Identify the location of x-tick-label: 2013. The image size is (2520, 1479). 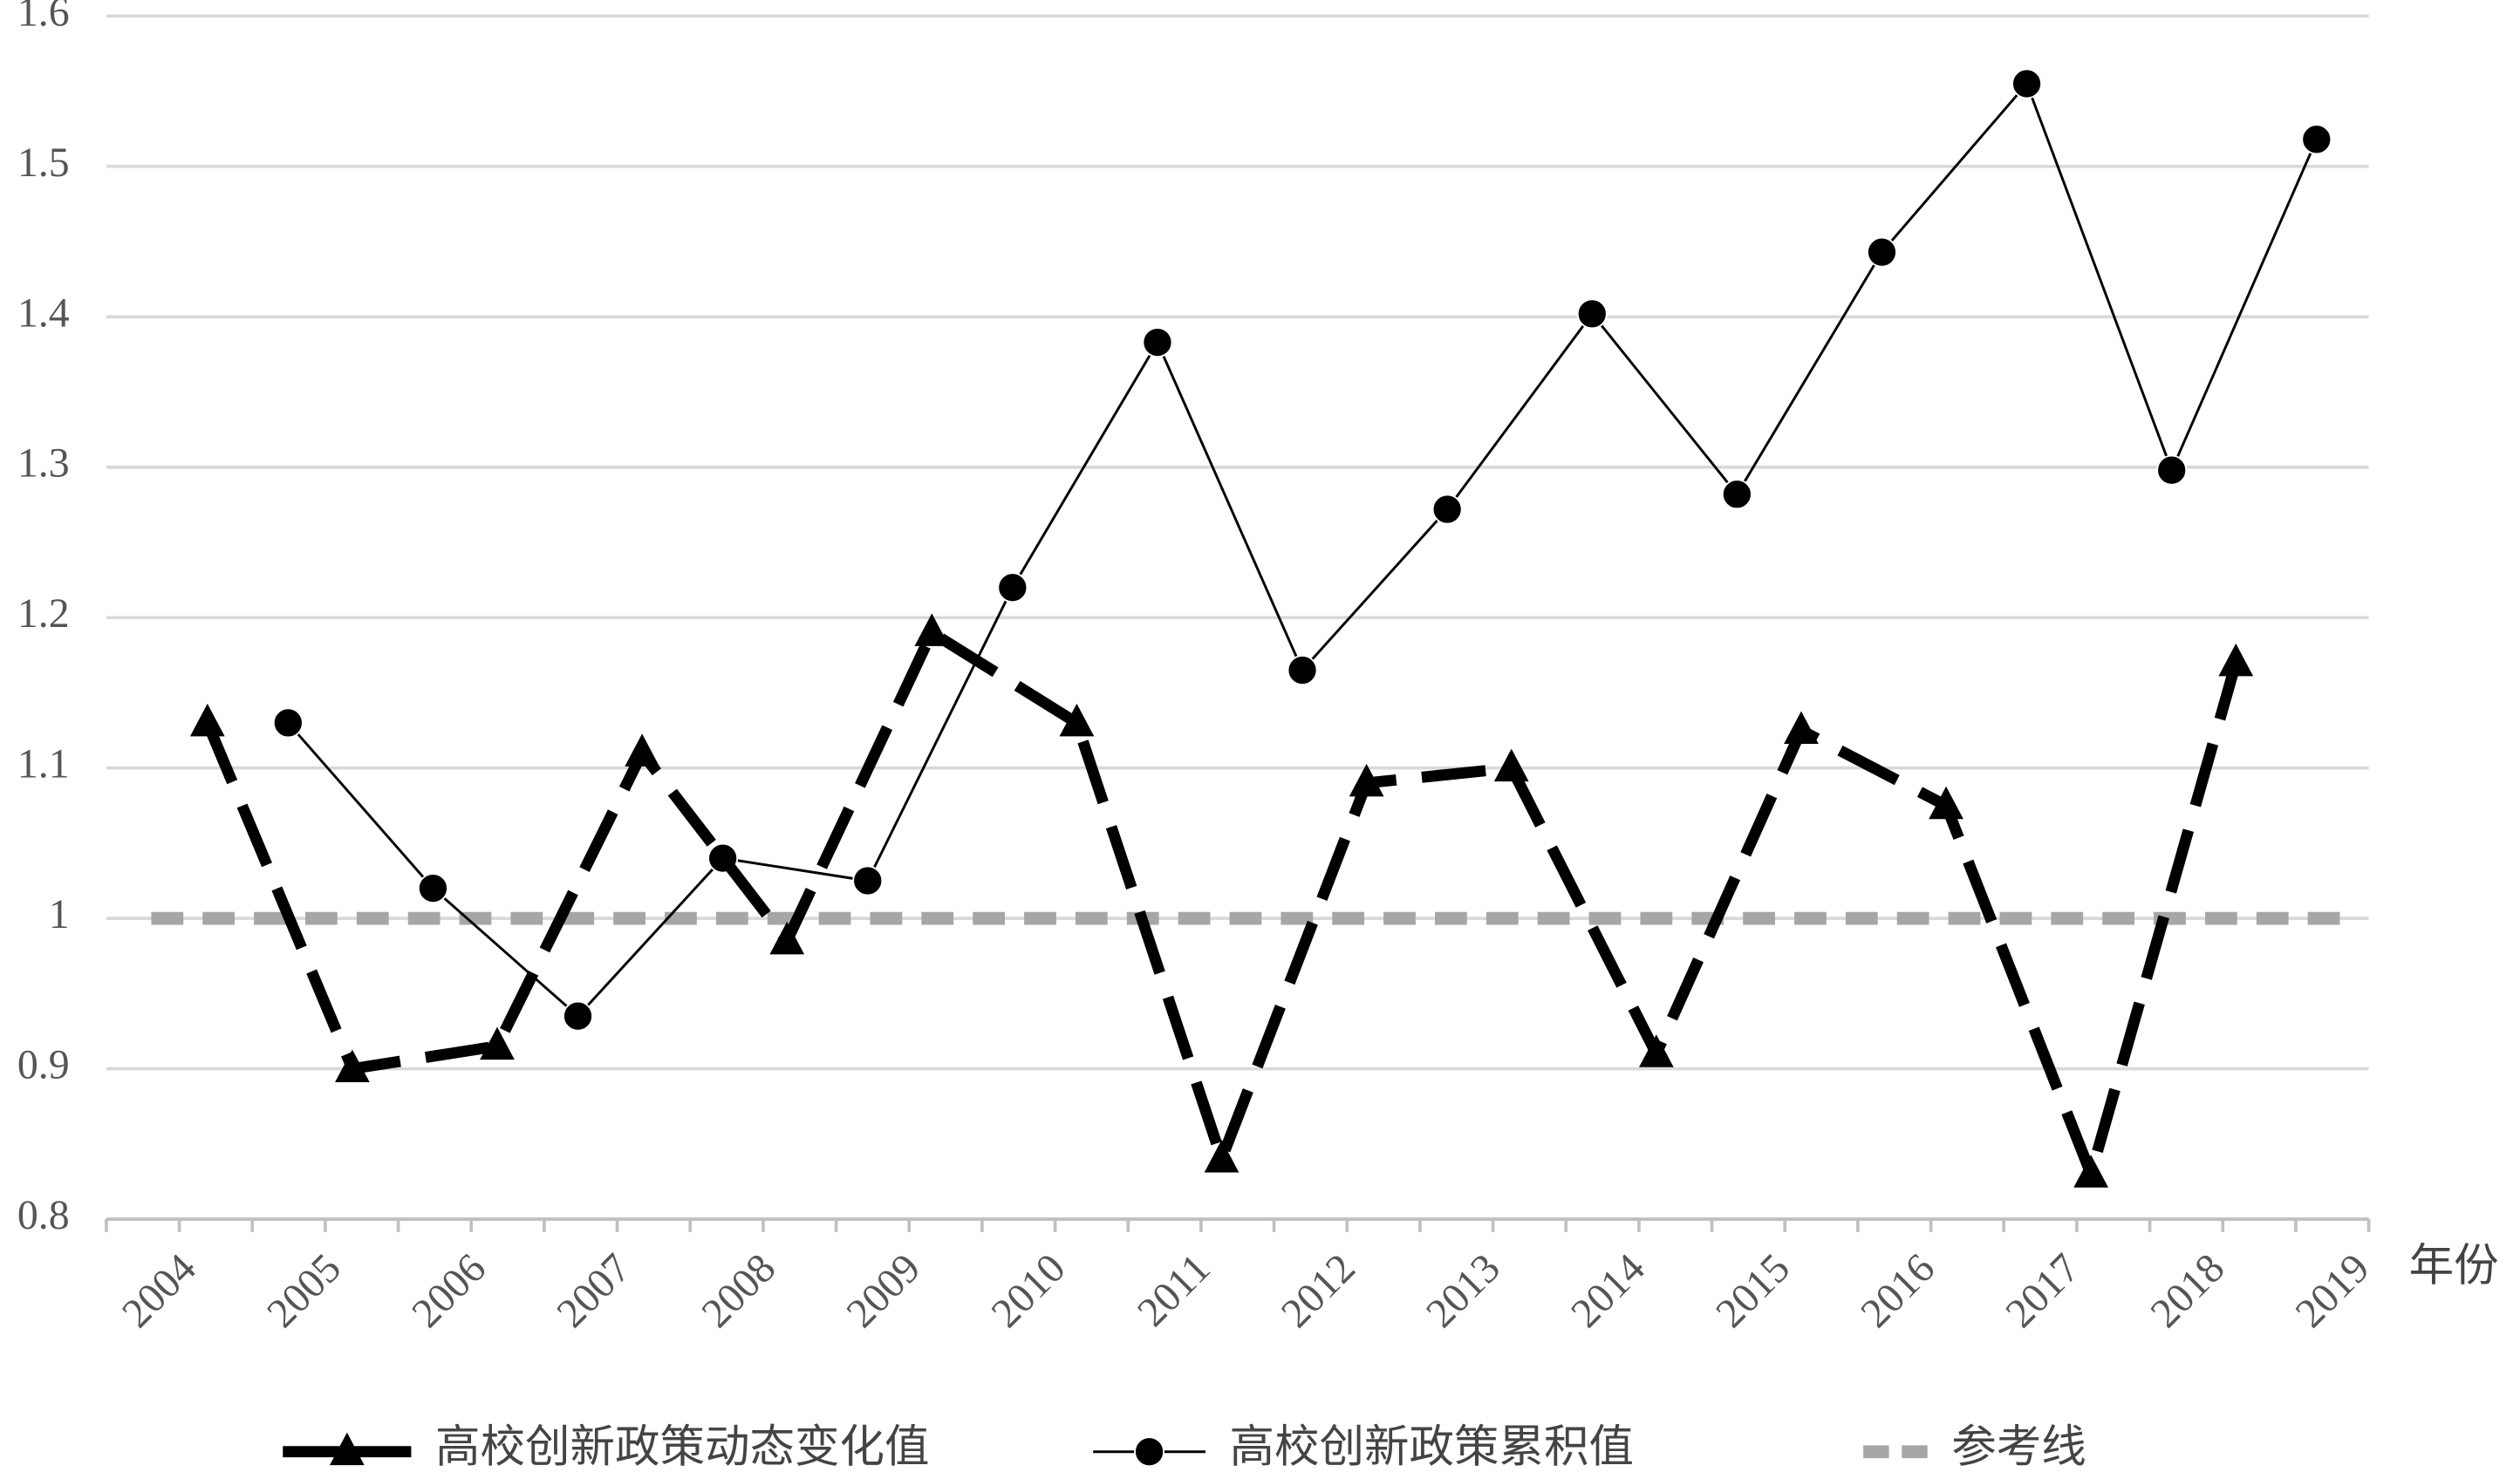
(1463, 1291).